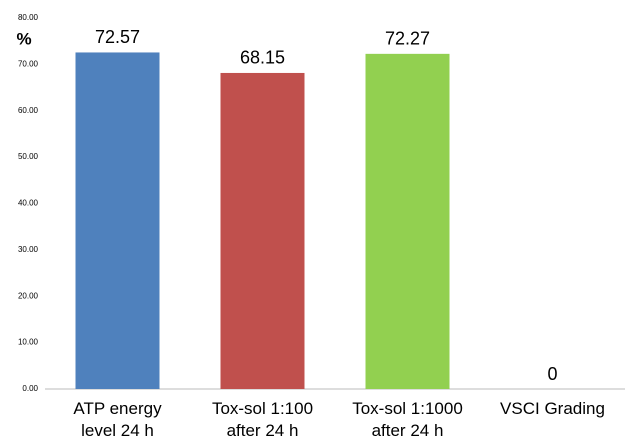 The height and width of the screenshot is (443, 625). What do you see at coordinates (28, 156) in the screenshot?
I see `y-tick-label: 50.00` at bounding box center [28, 156].